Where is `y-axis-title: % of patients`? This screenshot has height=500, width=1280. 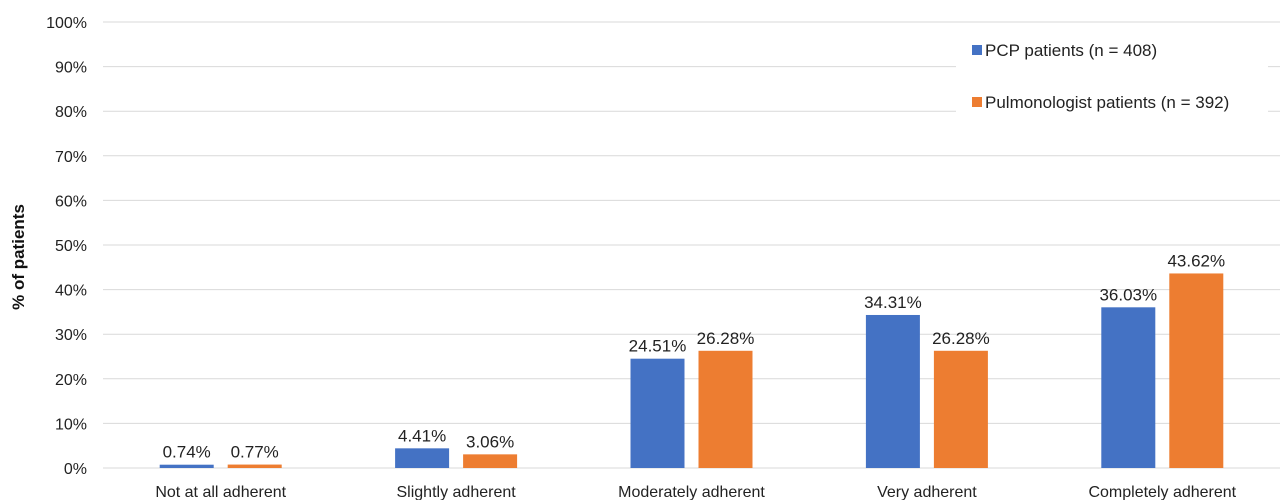
y-axis-title: % of patients is located at coordinates (18, 257).